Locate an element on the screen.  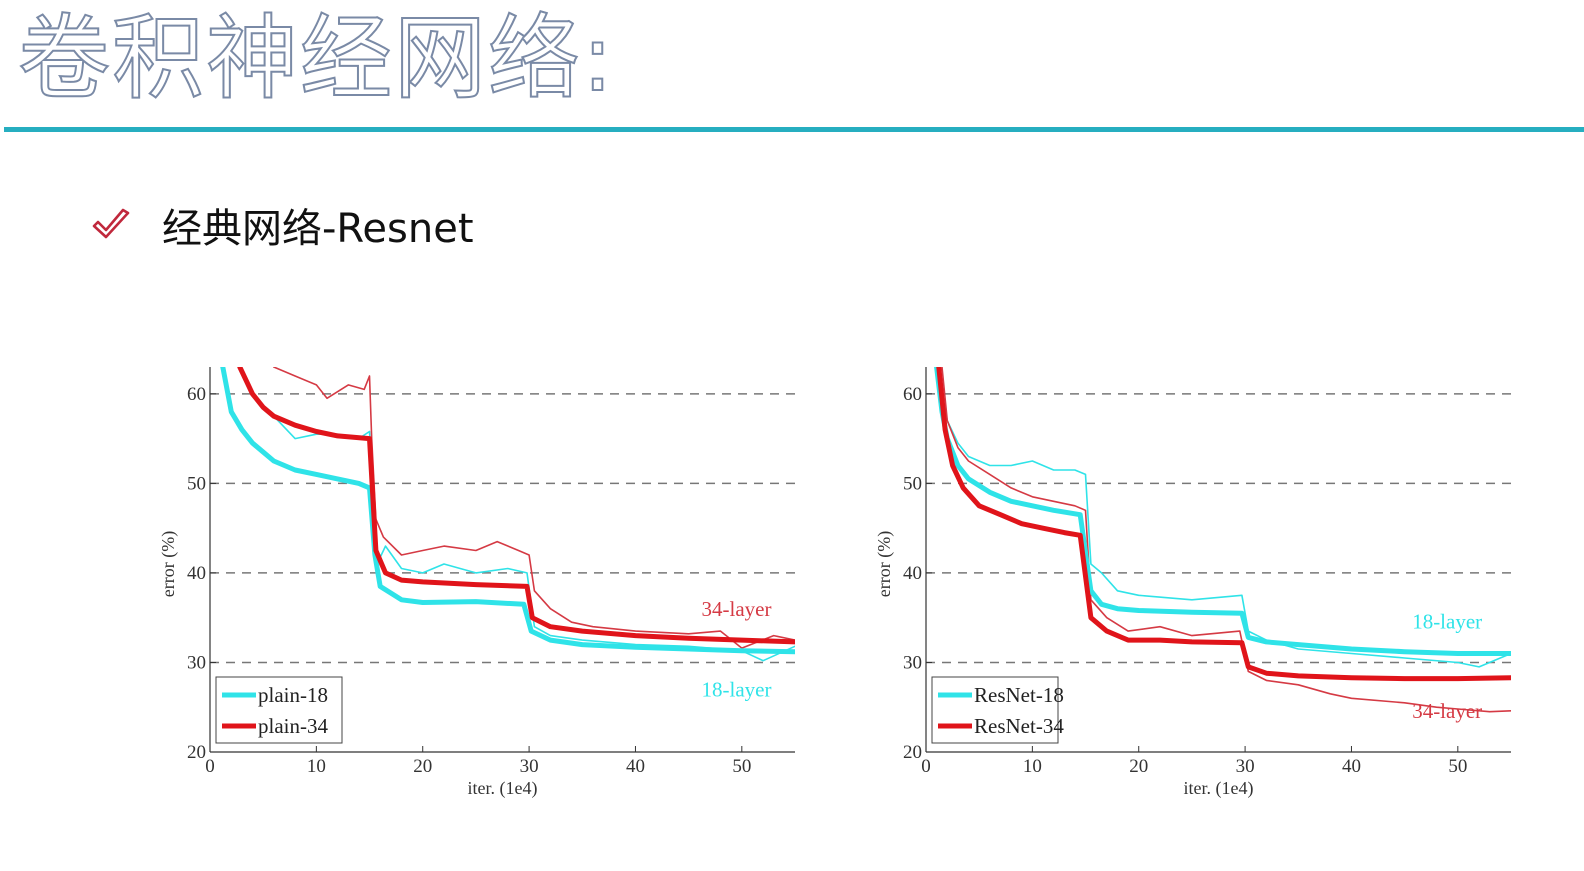
title-divider is located at coordinates (794, 129).